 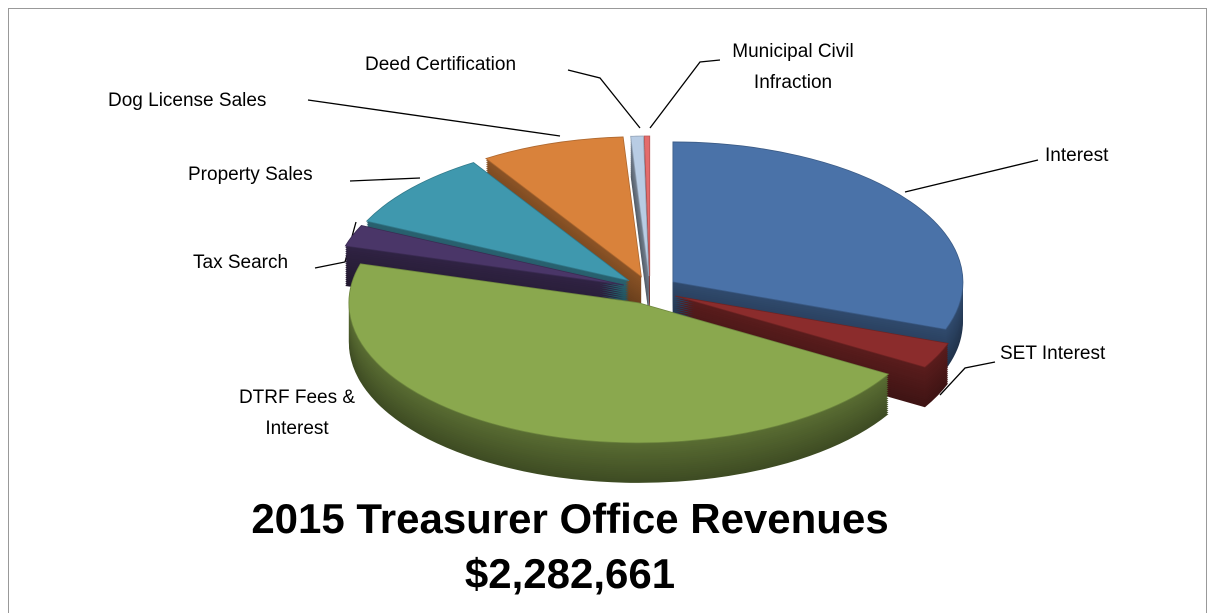 I want to click on slice-label: Interest, so click(x=1077, y=155).